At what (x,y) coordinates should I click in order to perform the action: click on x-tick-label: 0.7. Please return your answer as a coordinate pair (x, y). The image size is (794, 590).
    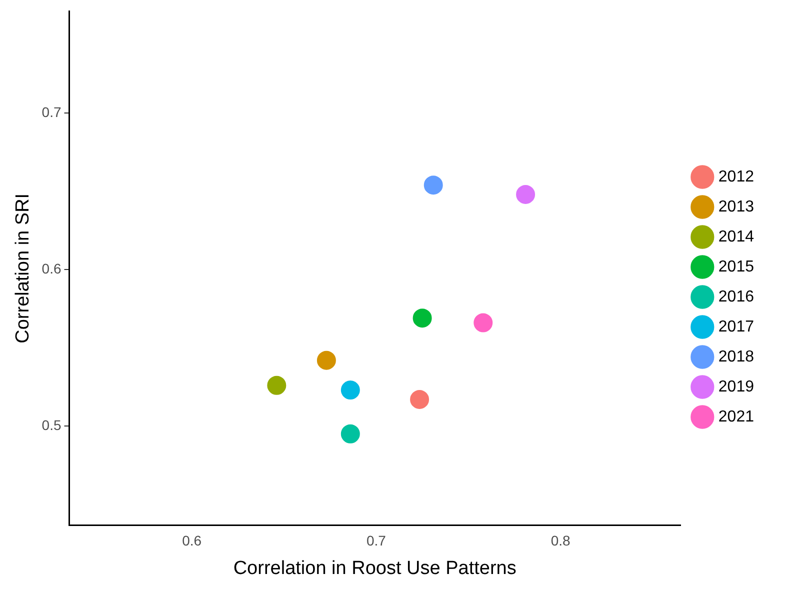
    Looking at the image, I should click on (376, 540).